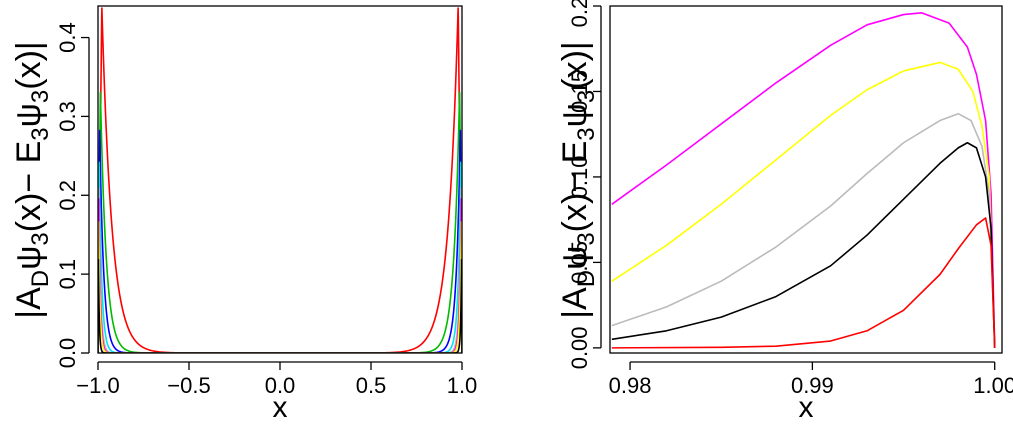 Image resolution: width=1013 pixels, height=426 pixels. Describe the element at coordinates (371, 385) in the screenshot. I see `x-tick-label: 0.5` at that location.